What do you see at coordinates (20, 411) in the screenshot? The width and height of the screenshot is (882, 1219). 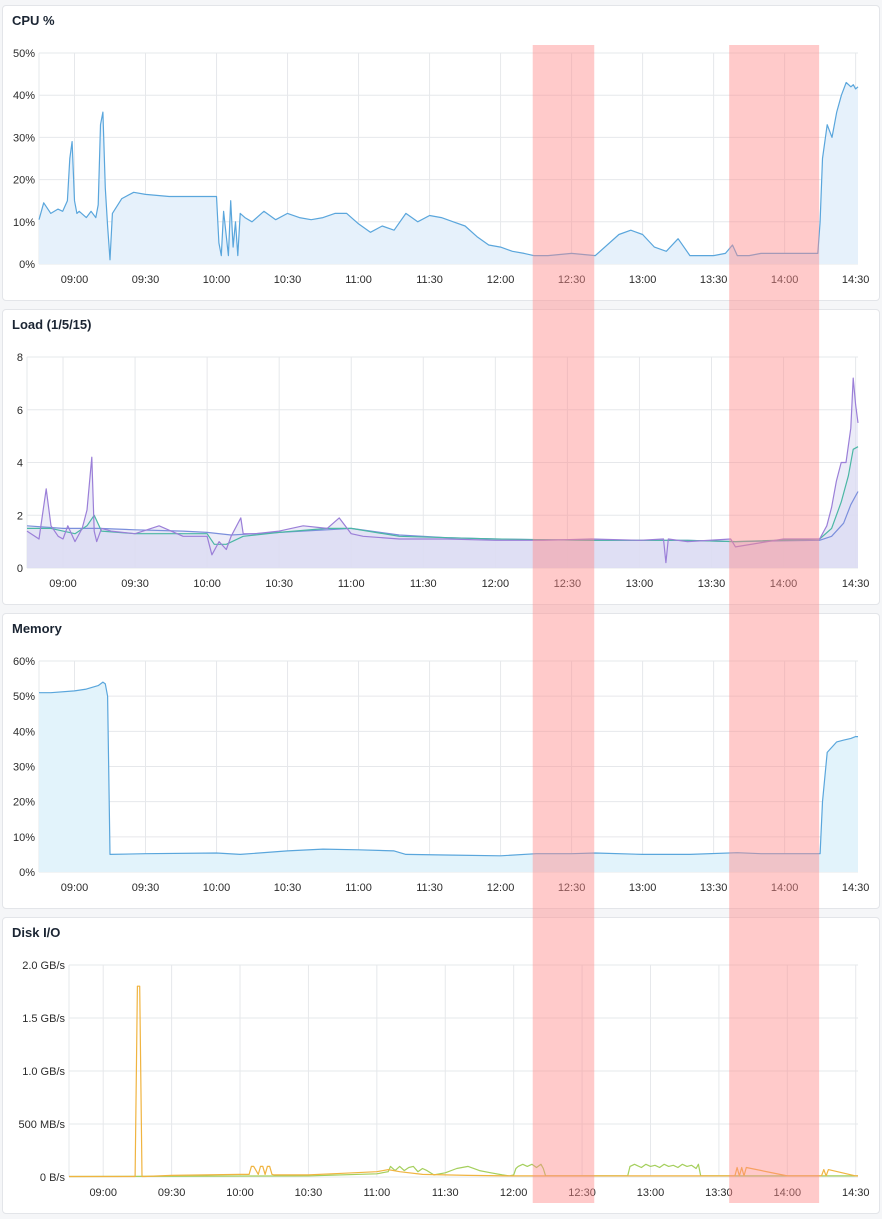 I see `y-tick-label: 6` at bounding box center [20, 411].